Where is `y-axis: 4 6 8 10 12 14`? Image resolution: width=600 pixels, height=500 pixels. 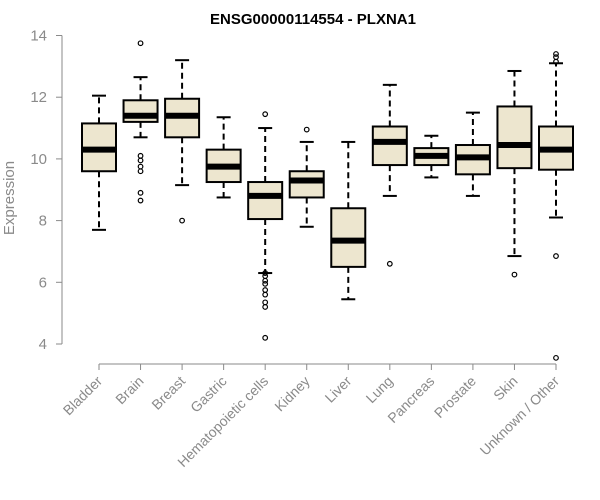
y-axis: 4 6 8 10 12 14 is located at coordinates (46, 190).